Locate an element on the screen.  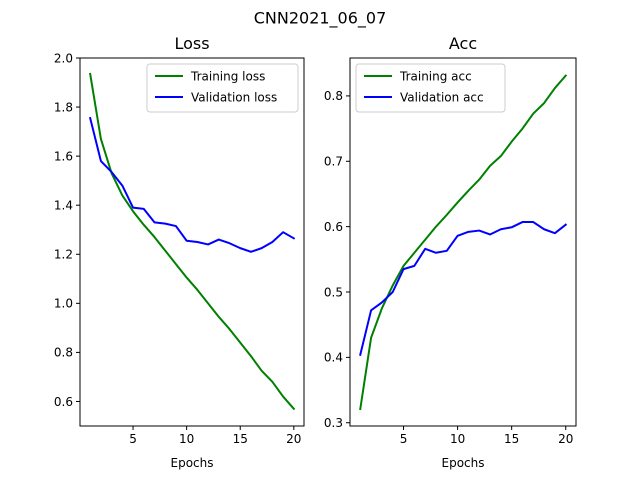
plot1-ytick-label: 0.8 is located at coordinates (63, 353).